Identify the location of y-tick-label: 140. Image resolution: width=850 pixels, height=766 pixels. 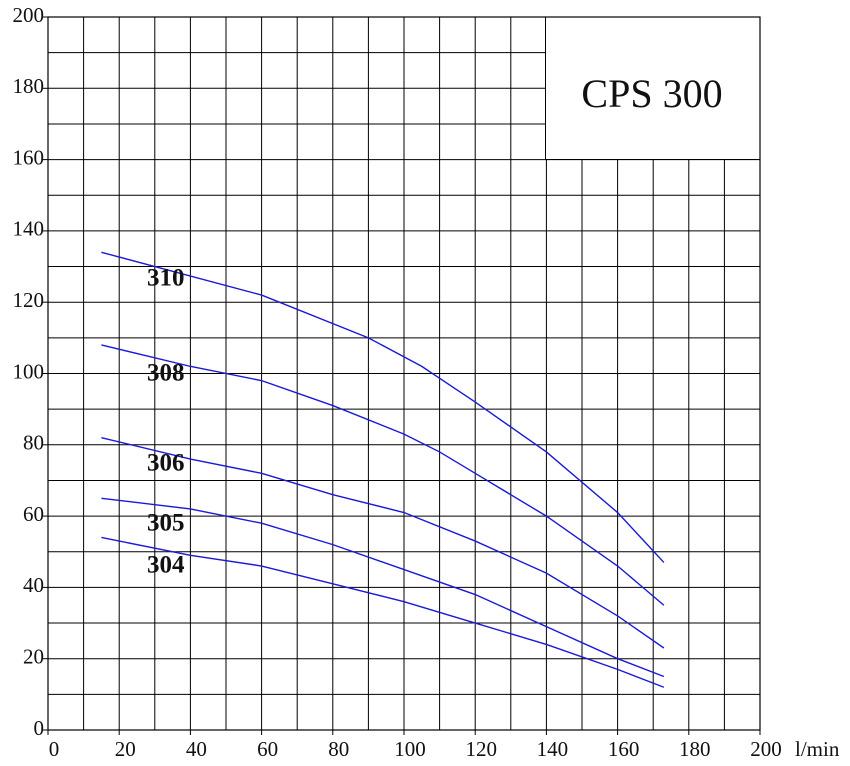
(29, 229).